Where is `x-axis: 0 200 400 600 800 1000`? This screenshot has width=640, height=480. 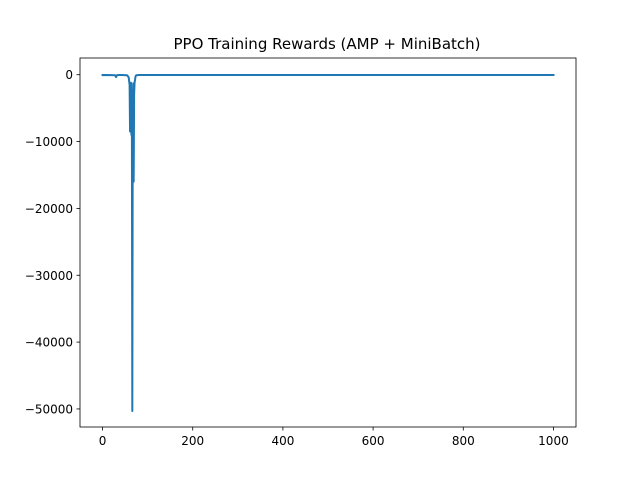 x-axis: 0 200 400 600 800 1000 is located at coordinates (334, 437).